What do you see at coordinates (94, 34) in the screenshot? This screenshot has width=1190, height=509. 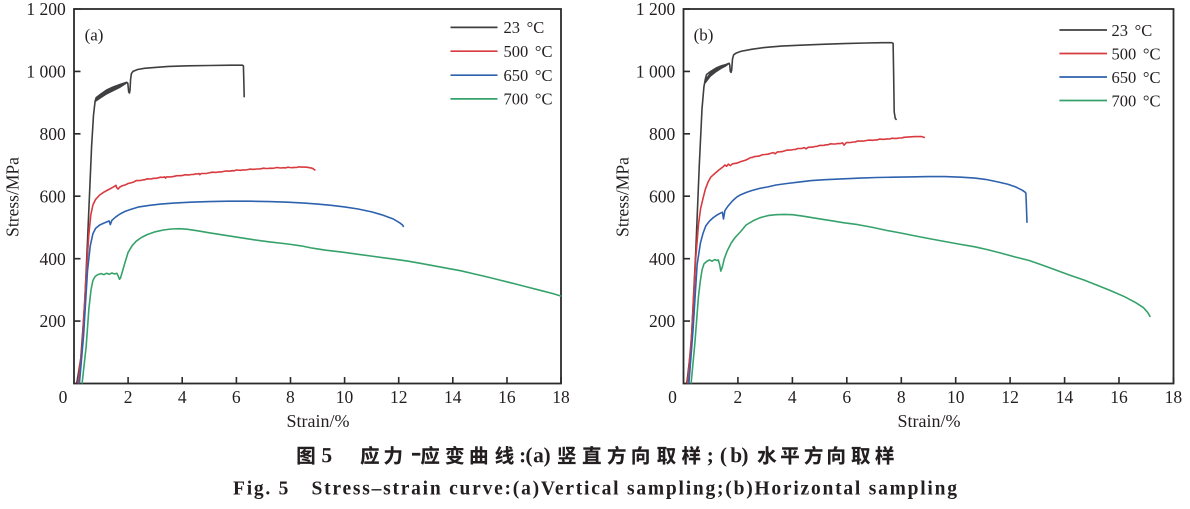 I see `svg-text: (a)` at bounding box center [94, 34].